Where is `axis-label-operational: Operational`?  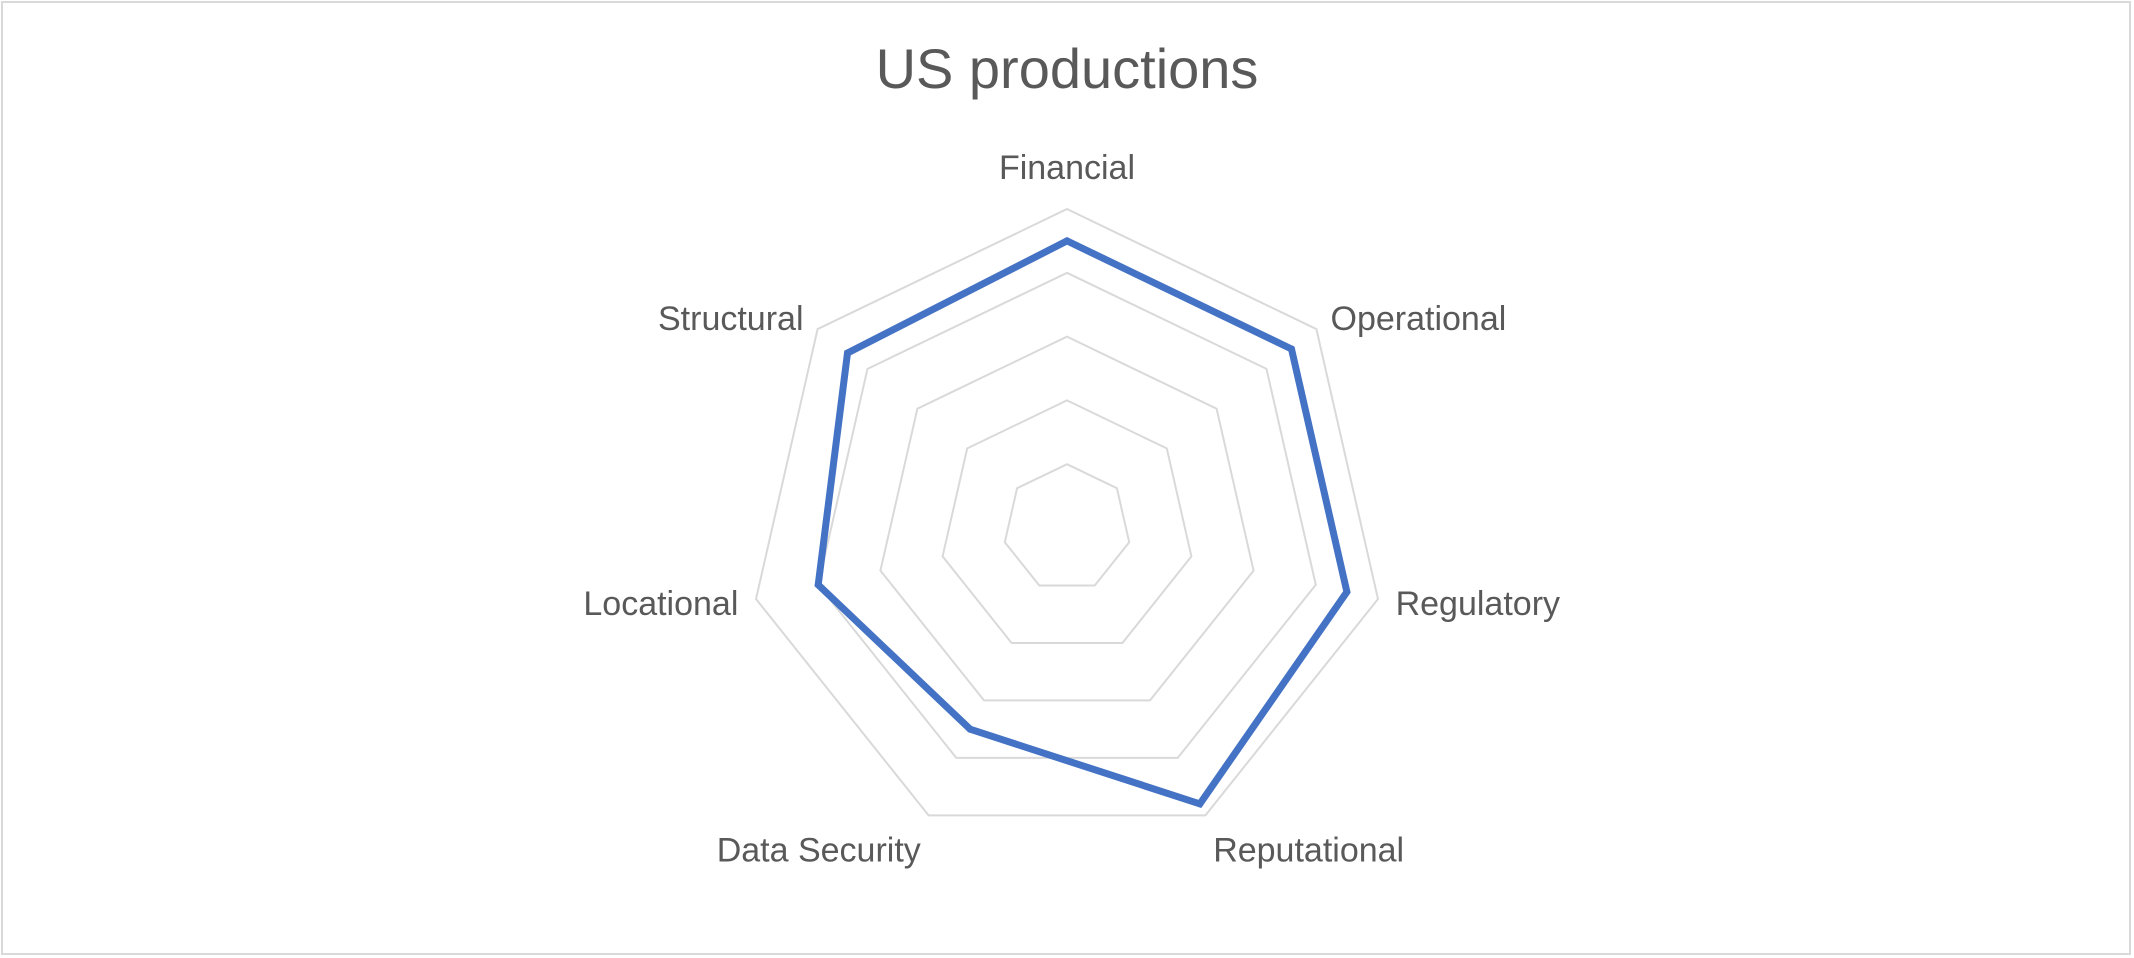
axis-label-operational: Operational is located at coordinates (1419, 319).